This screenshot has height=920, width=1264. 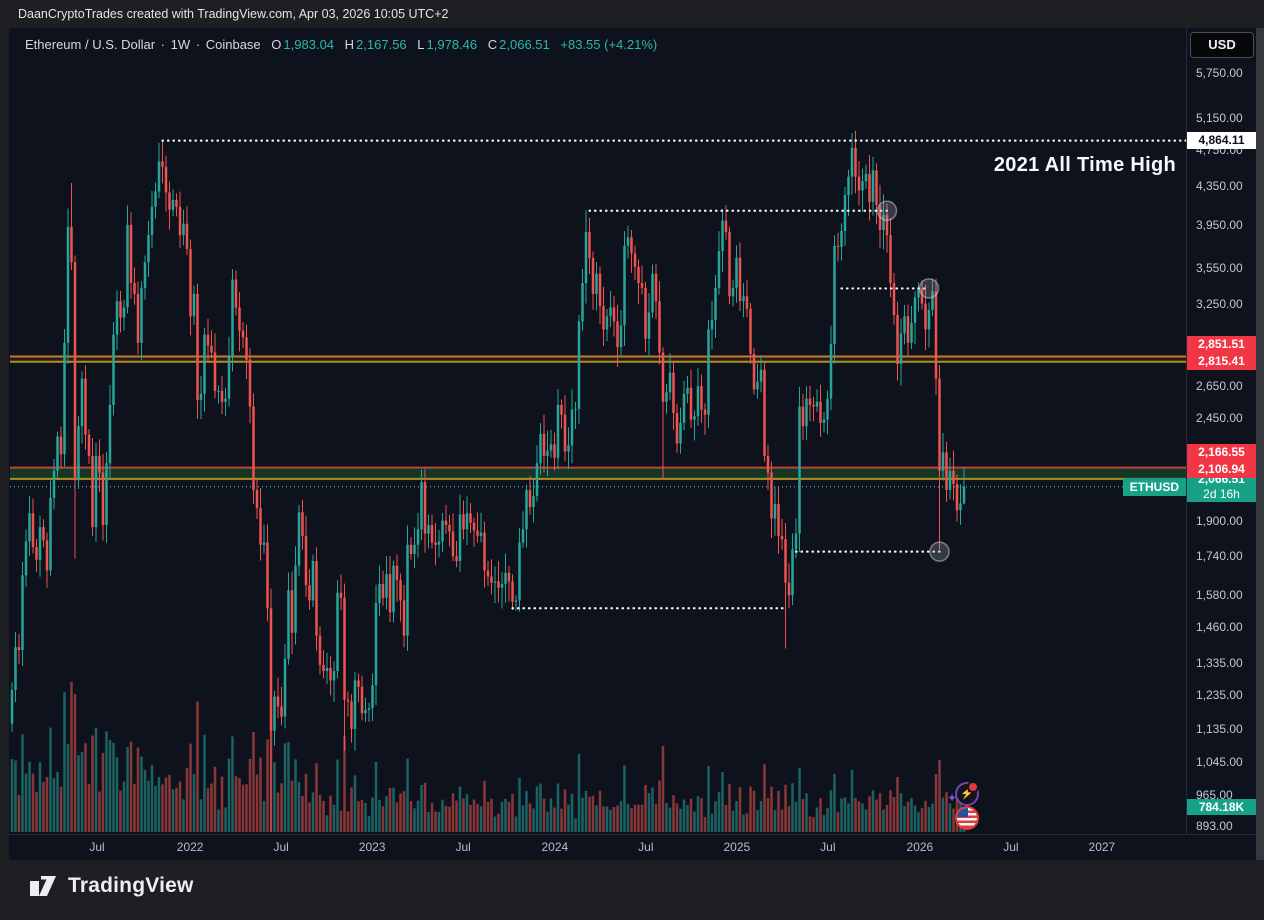 I want to click on ath-price-label: 4,864.11, so click(x=1221, y=141).